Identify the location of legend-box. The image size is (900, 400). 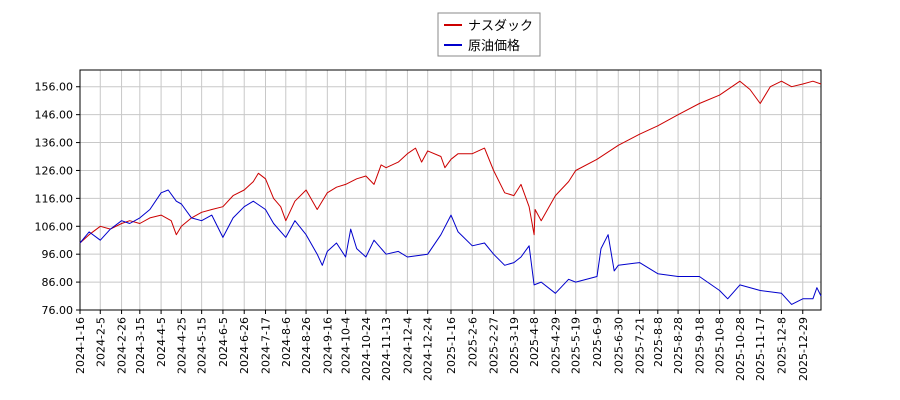
(489, 34).